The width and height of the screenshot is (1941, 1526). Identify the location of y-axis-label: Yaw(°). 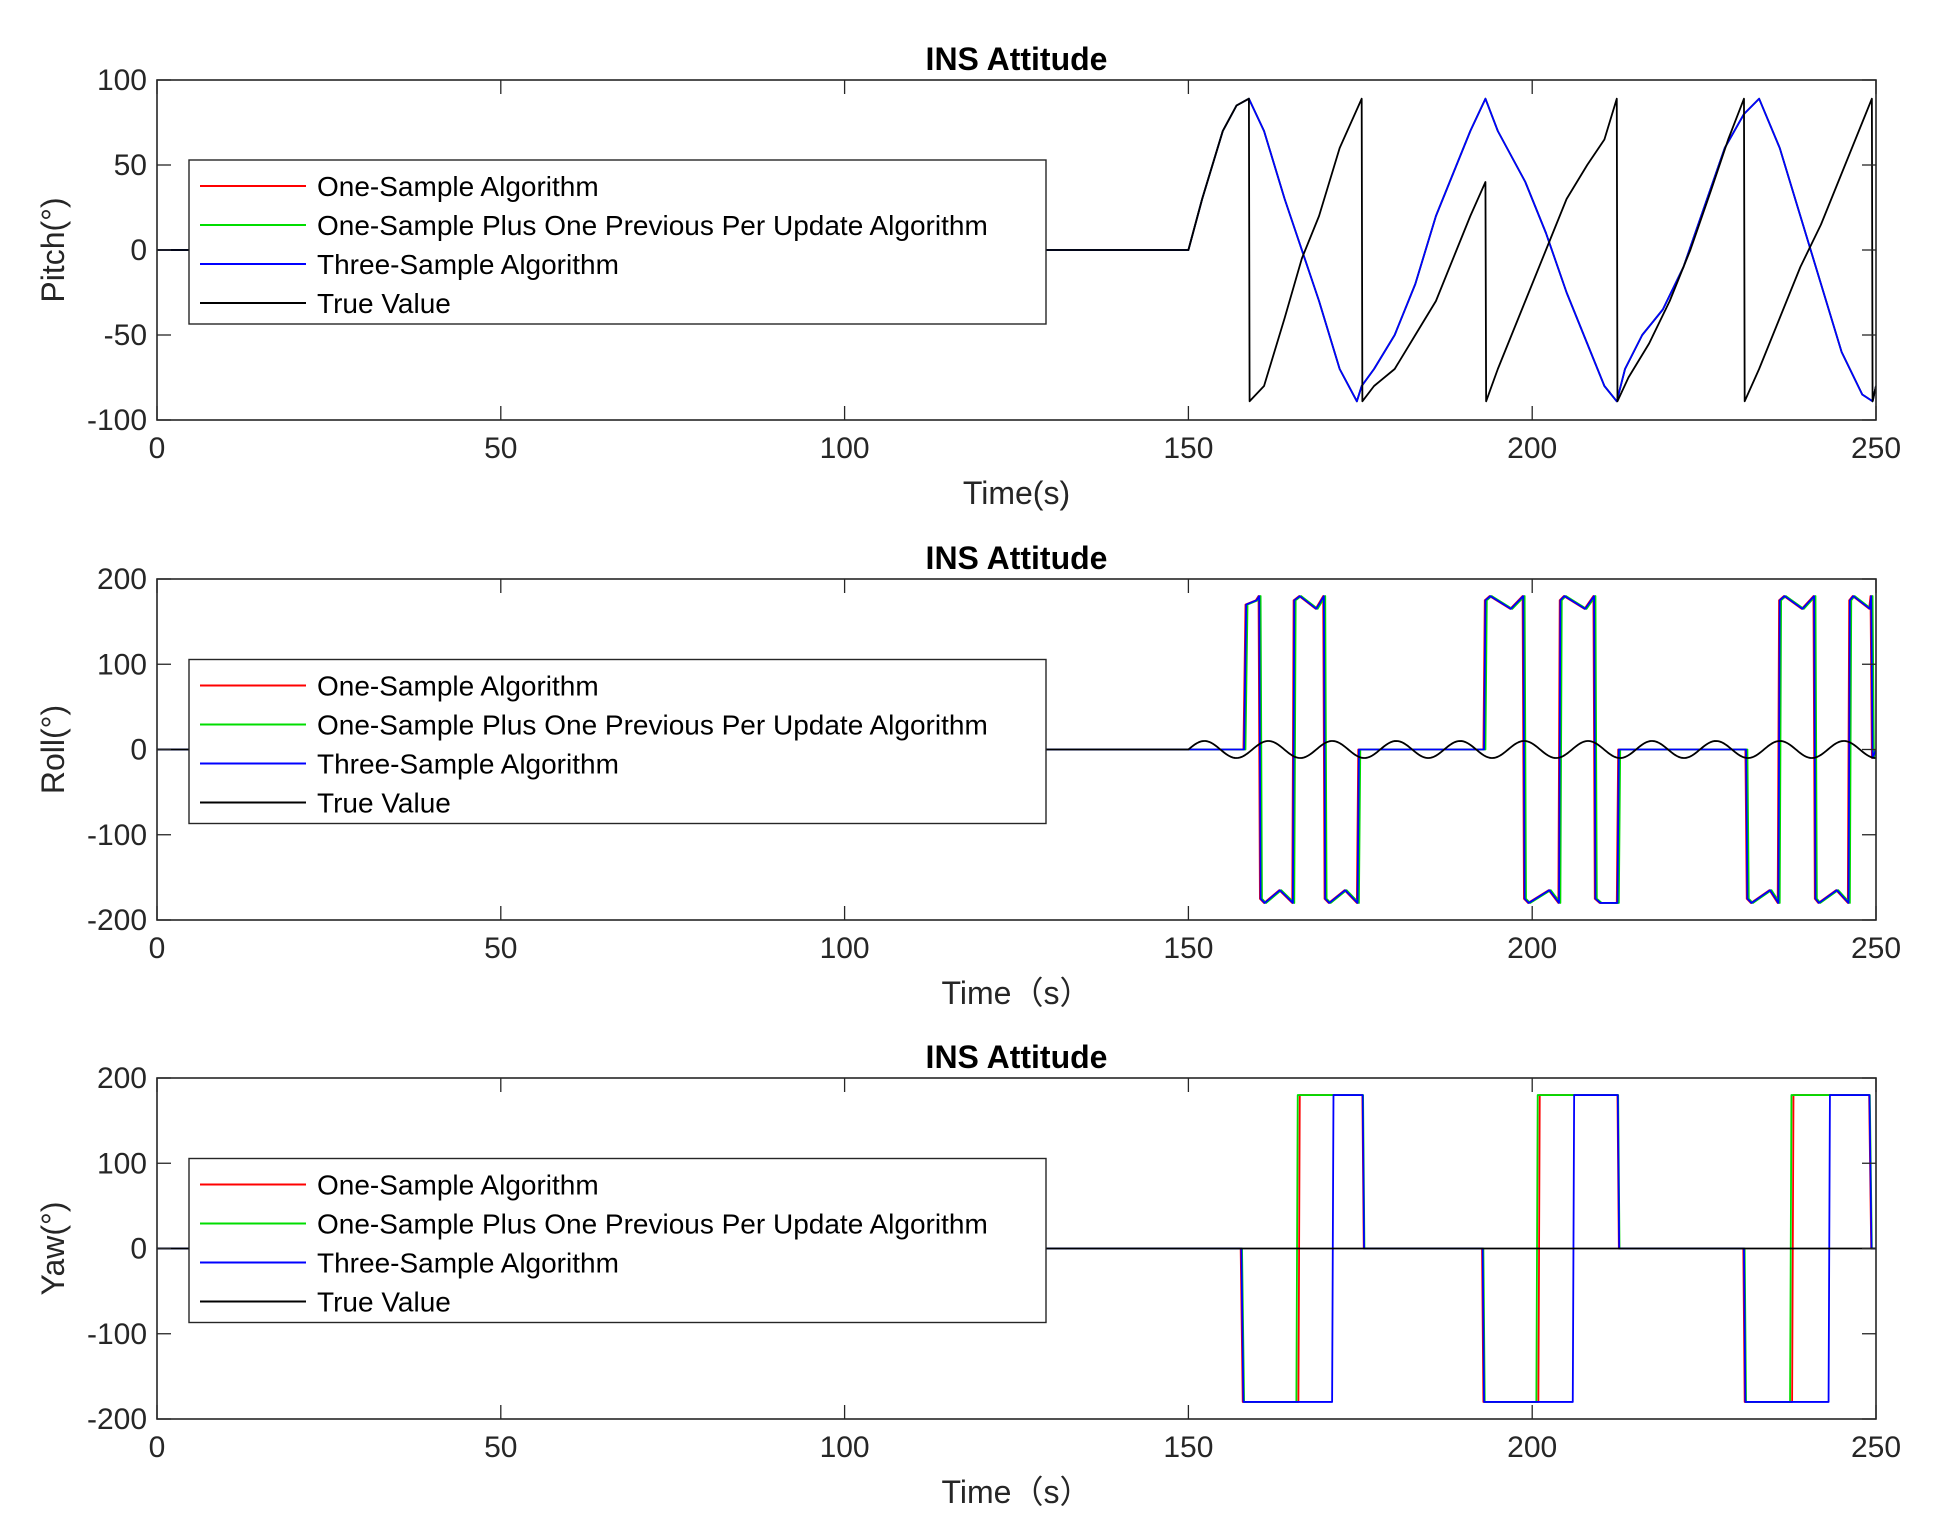
(53, 1249).